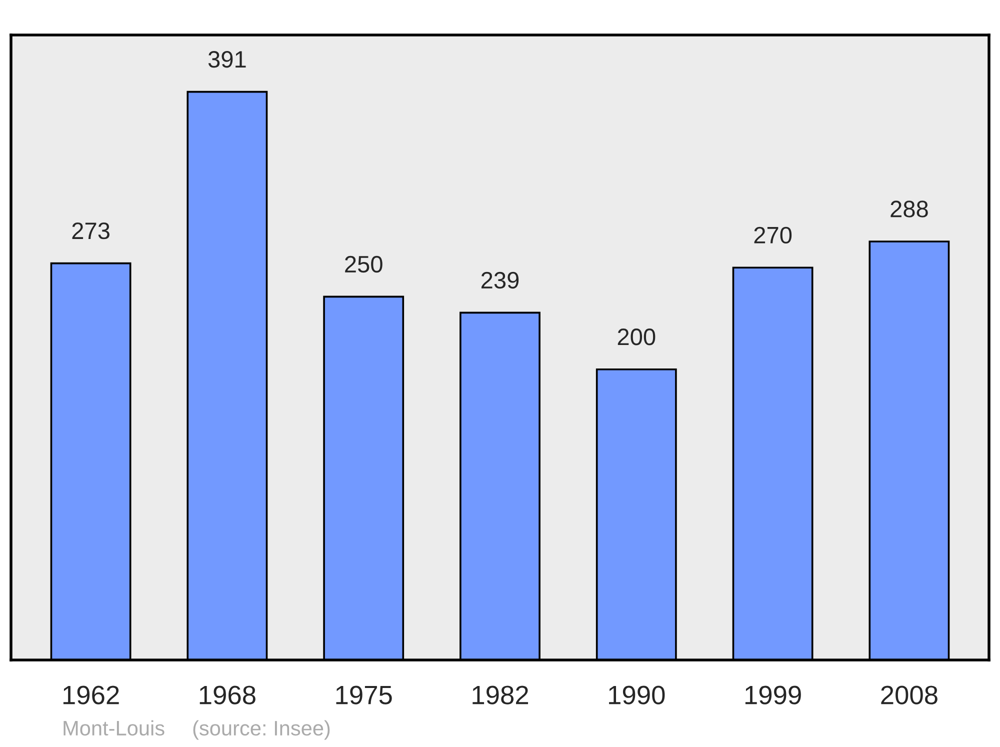 The image size is (1000, 747). What do you see at coordinates (637, 695) in the screenshot?
I see `x-tick-label: 1990` at bounding box center [637, 695].